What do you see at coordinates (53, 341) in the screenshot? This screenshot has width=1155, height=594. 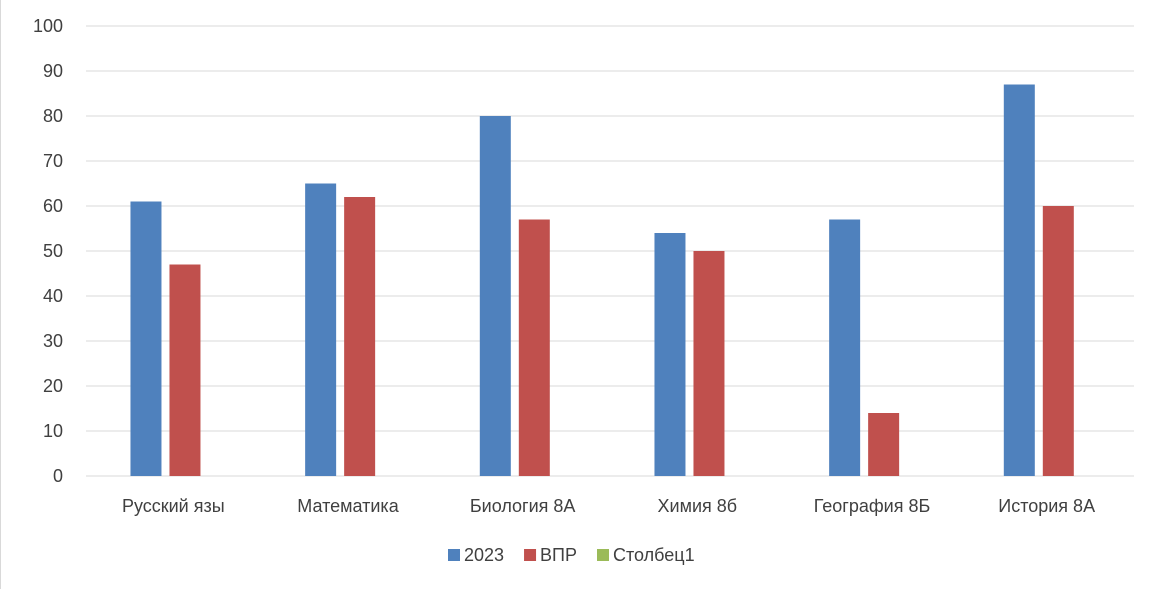 I see `y-tick-label: 30` at bounding box center [53, 341].